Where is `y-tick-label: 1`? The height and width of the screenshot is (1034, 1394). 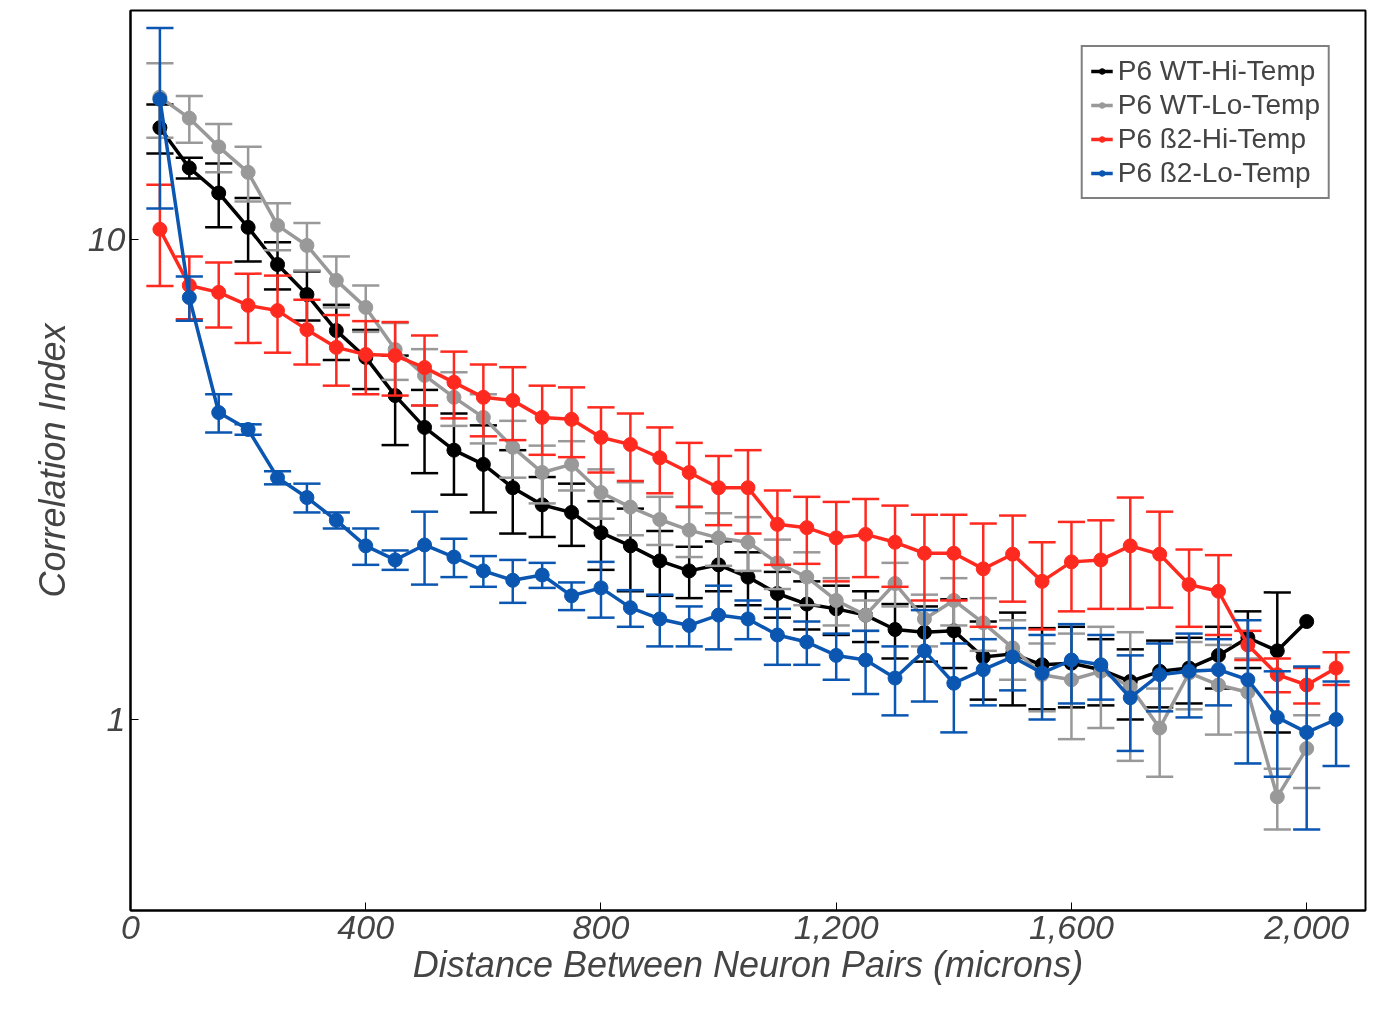
y-tick-label: 1 is located at coordinates (116, 719).